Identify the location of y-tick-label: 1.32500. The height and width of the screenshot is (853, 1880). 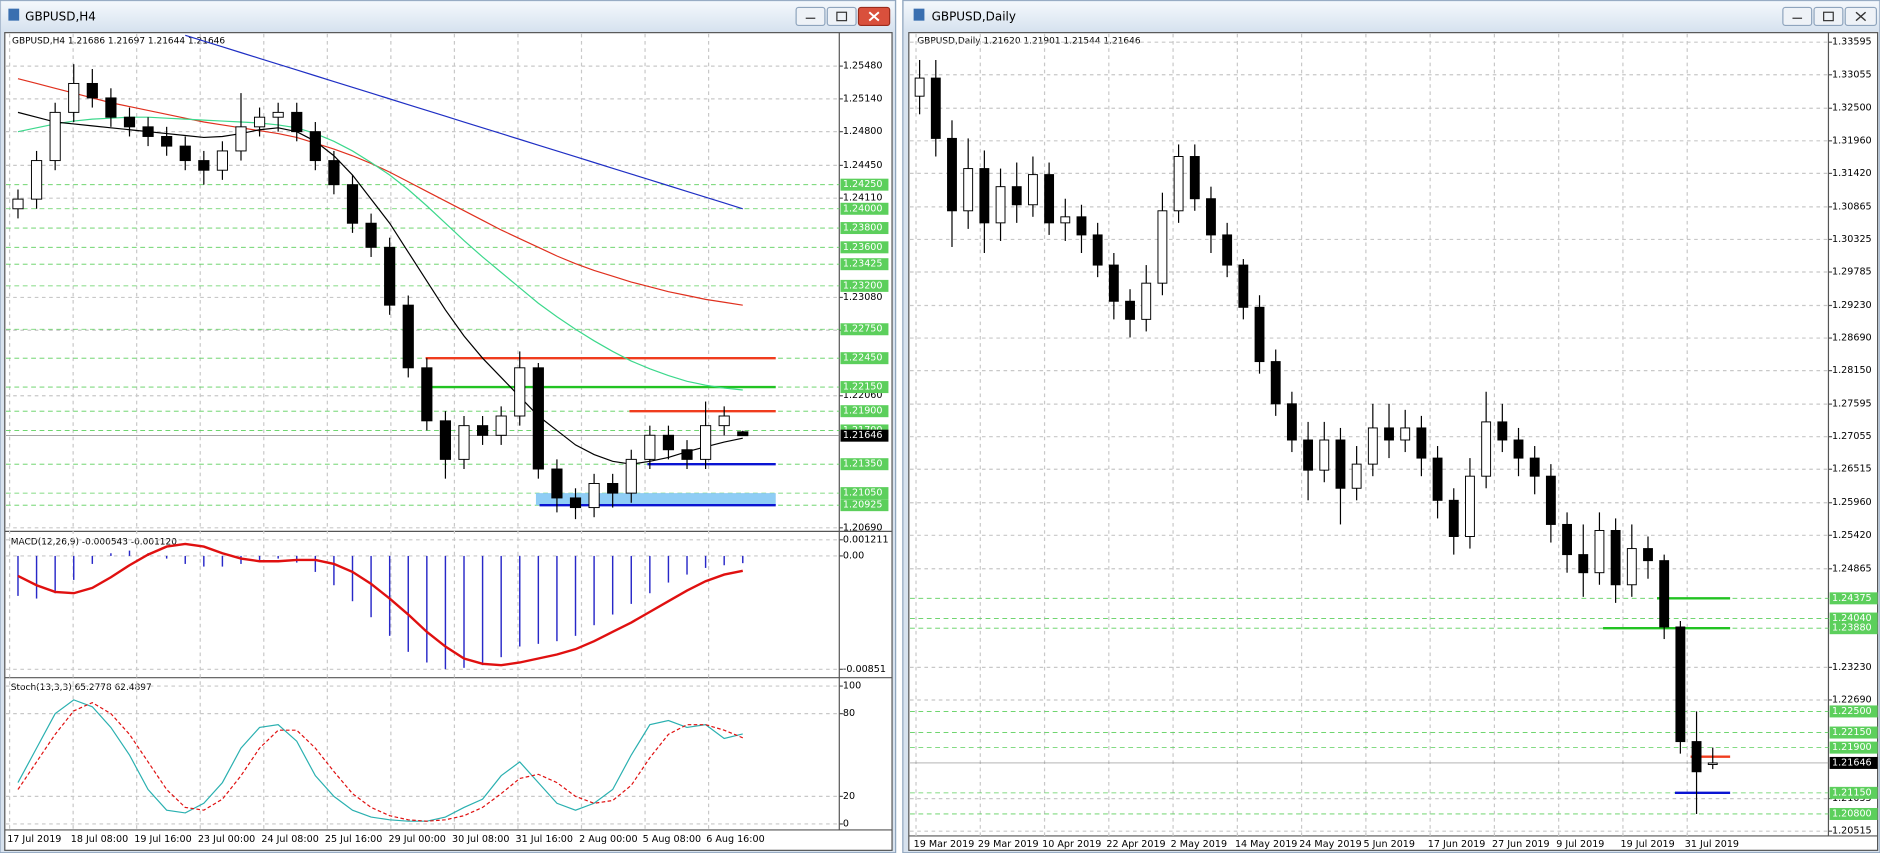
(1852, 108).